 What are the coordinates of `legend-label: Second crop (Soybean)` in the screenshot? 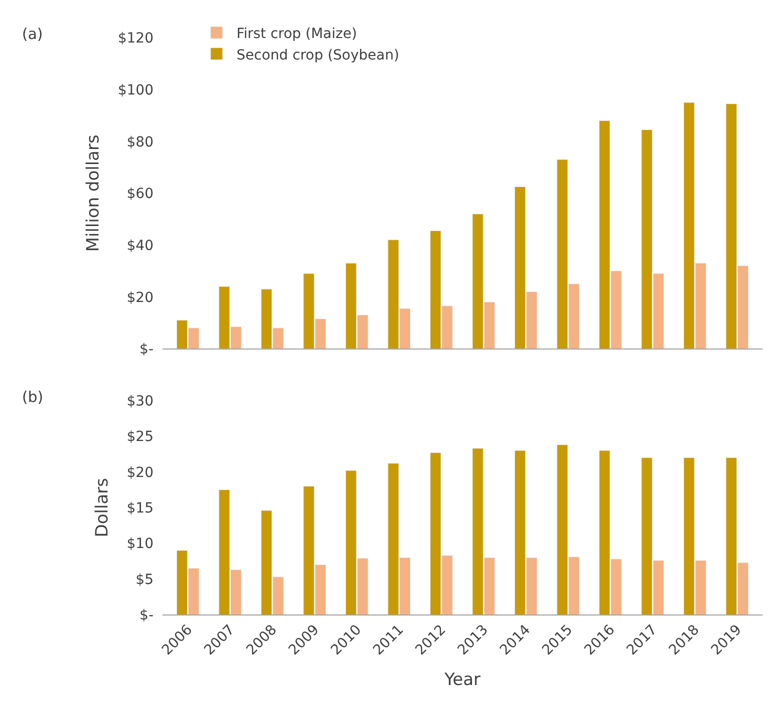 It's located at (318, 55).